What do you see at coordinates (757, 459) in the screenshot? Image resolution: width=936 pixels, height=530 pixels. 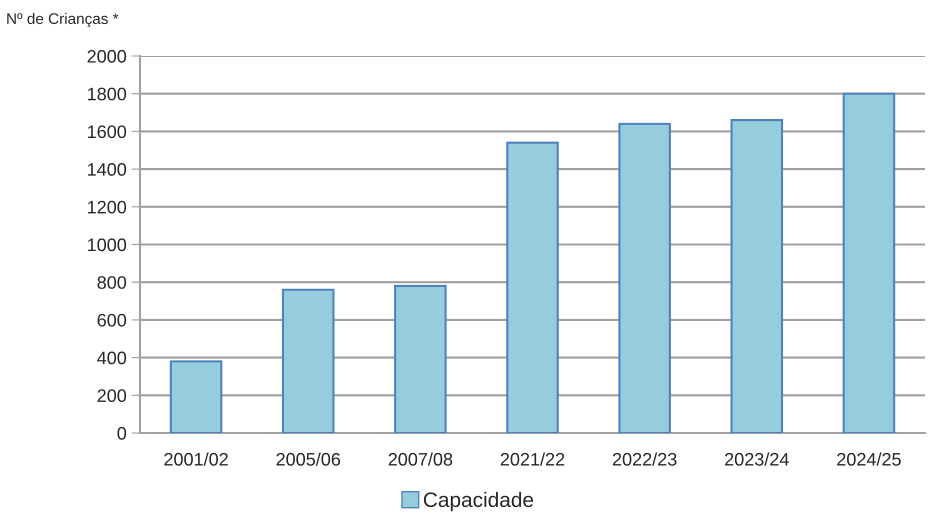 I see `x-tick-label: 2023/24` at bounding box center [757, 459].